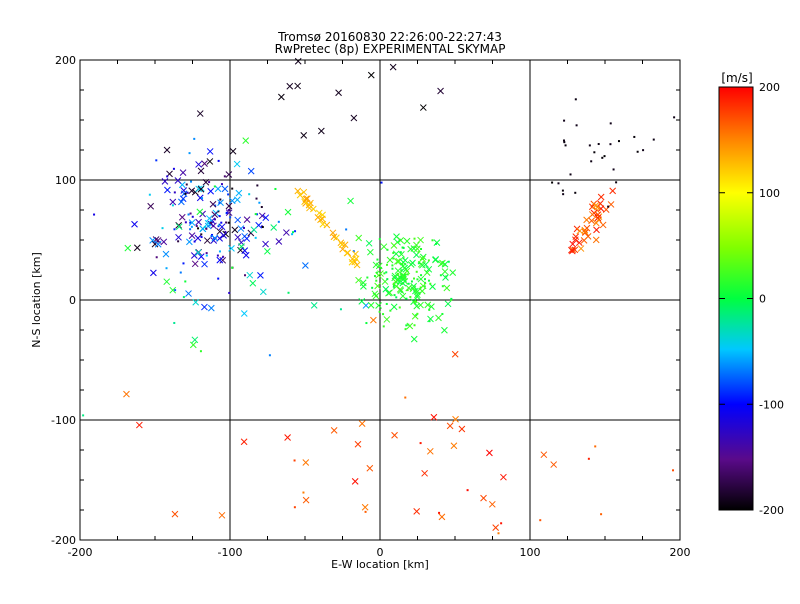 The height and width of the screenshot is (604, 800). I want to click on colorbar-tick-label: 100, so click(769, 193).